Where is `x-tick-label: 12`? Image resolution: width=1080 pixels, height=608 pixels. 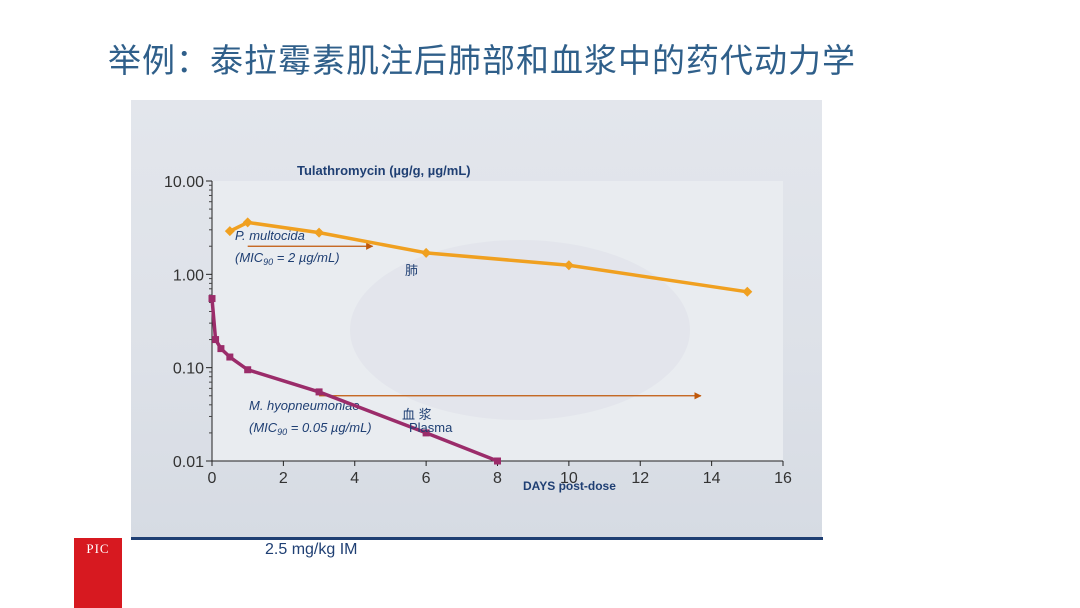 x-tick-label: 12 is located at coordinates (640, 478).